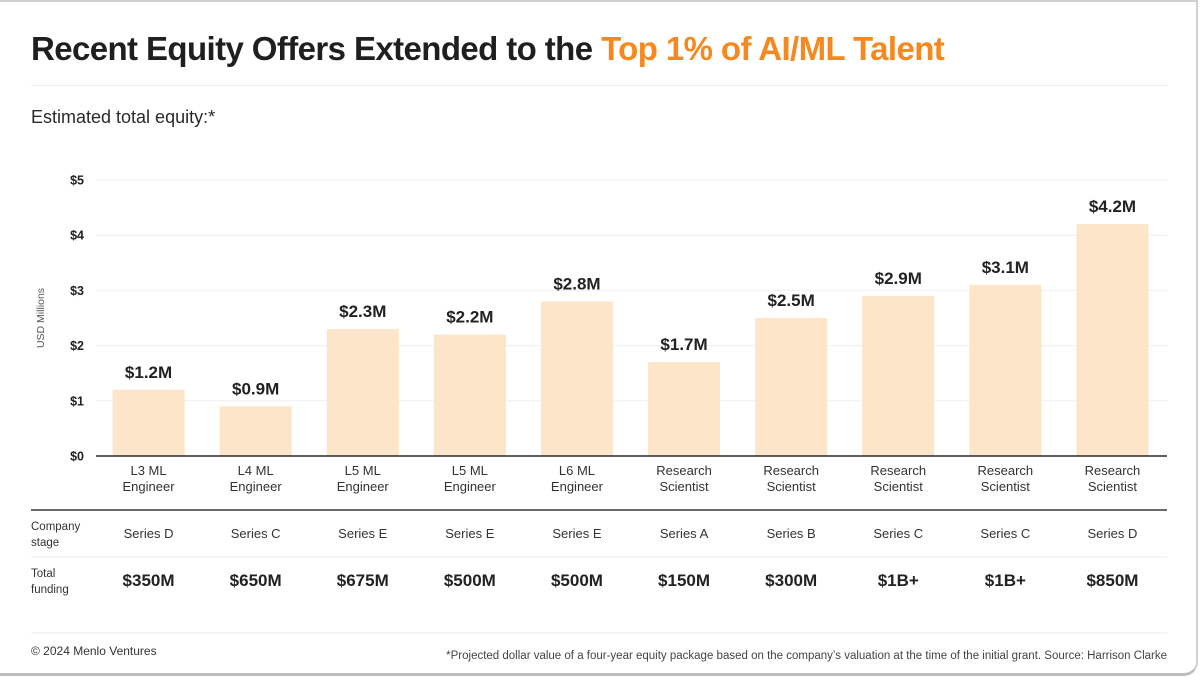 This screenshot has height=680, width=1200. Describe the element at coordinates (363, 580) in the screenshot. I see `total-funding-cell: $675M` at that location.